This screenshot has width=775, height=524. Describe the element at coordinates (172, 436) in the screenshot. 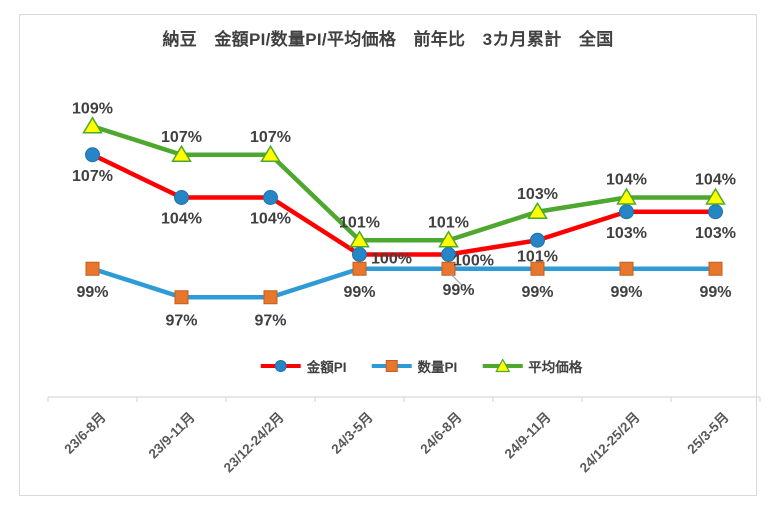

I see `x-axis-label: 23/9-11月` at that location.